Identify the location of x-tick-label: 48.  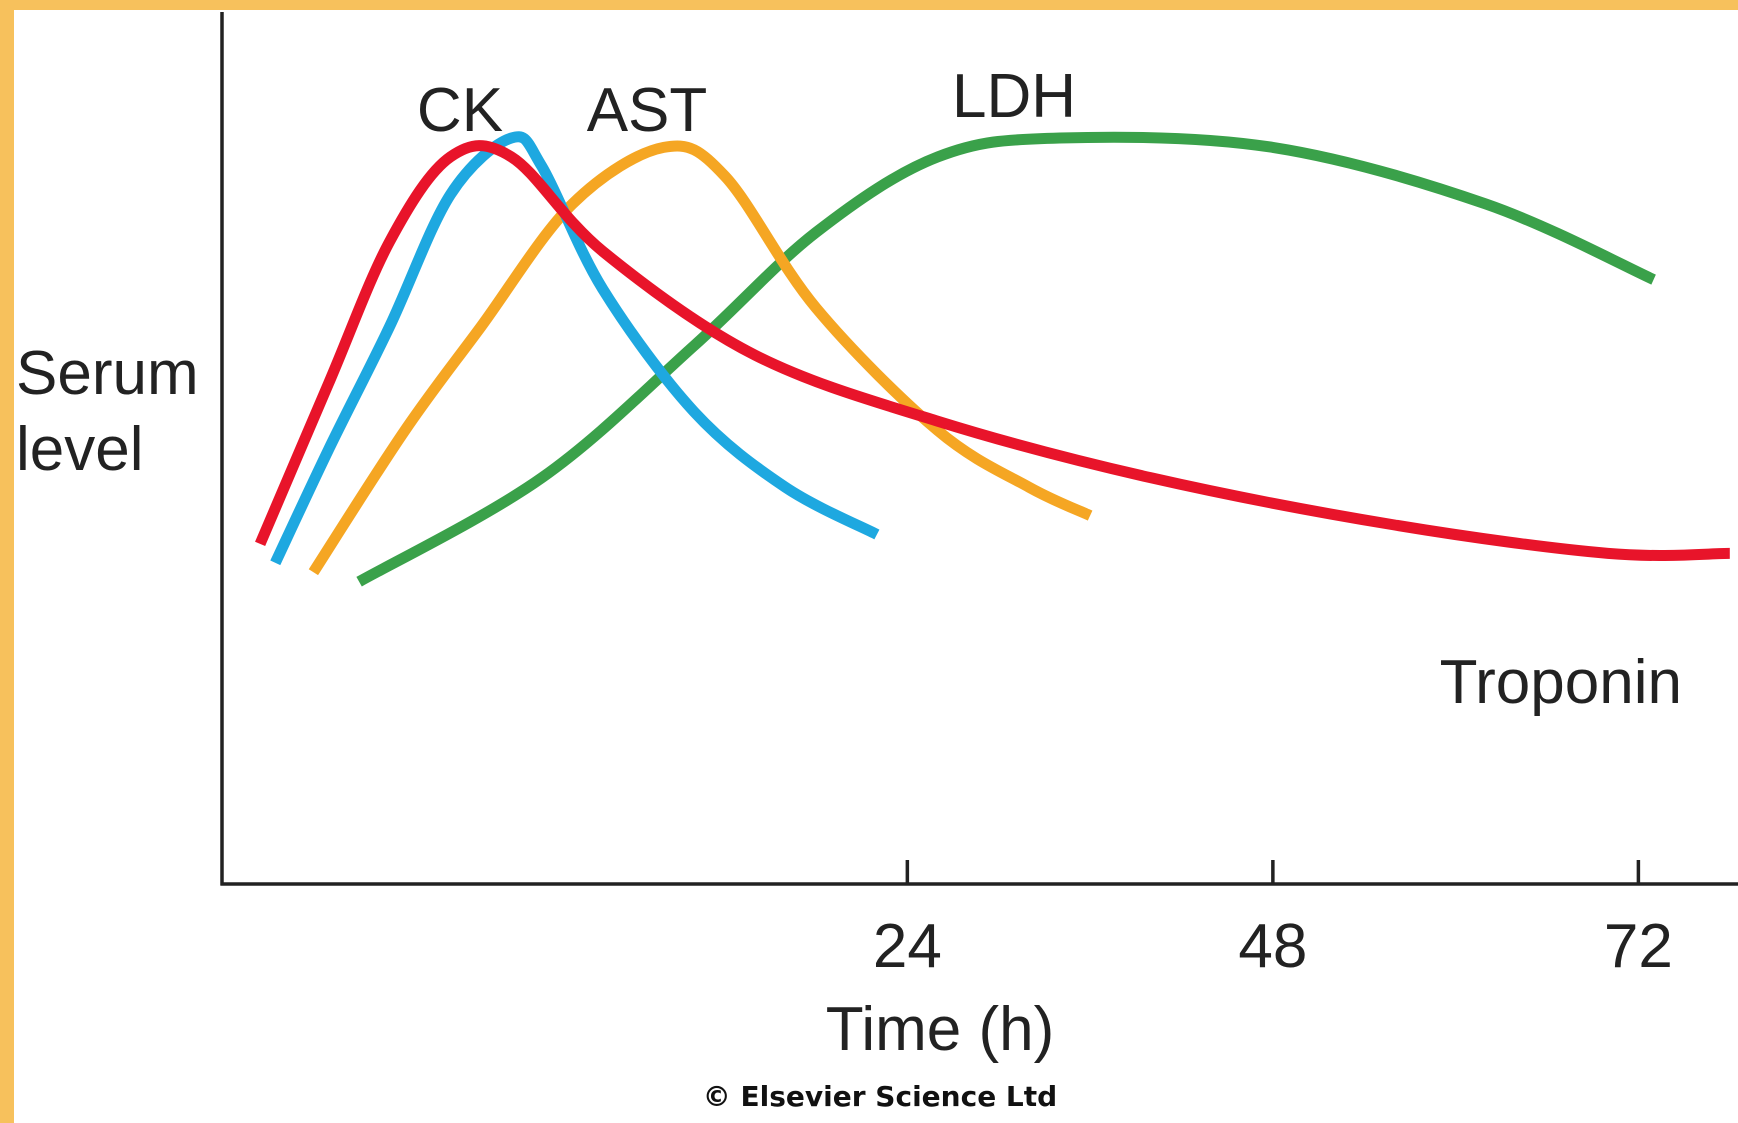
(1272, 946).